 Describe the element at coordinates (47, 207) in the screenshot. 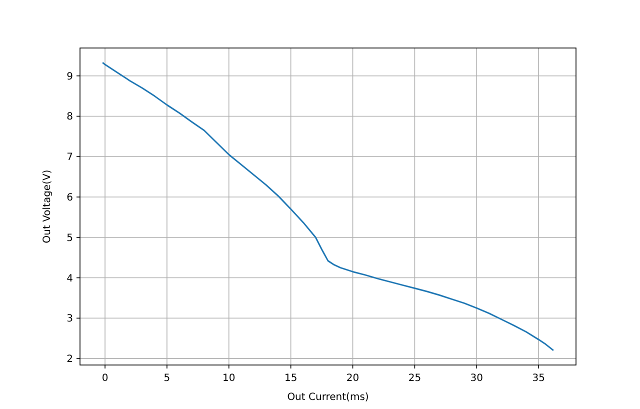

I see `y-axis-title: Out Voltage(V)` at that location.